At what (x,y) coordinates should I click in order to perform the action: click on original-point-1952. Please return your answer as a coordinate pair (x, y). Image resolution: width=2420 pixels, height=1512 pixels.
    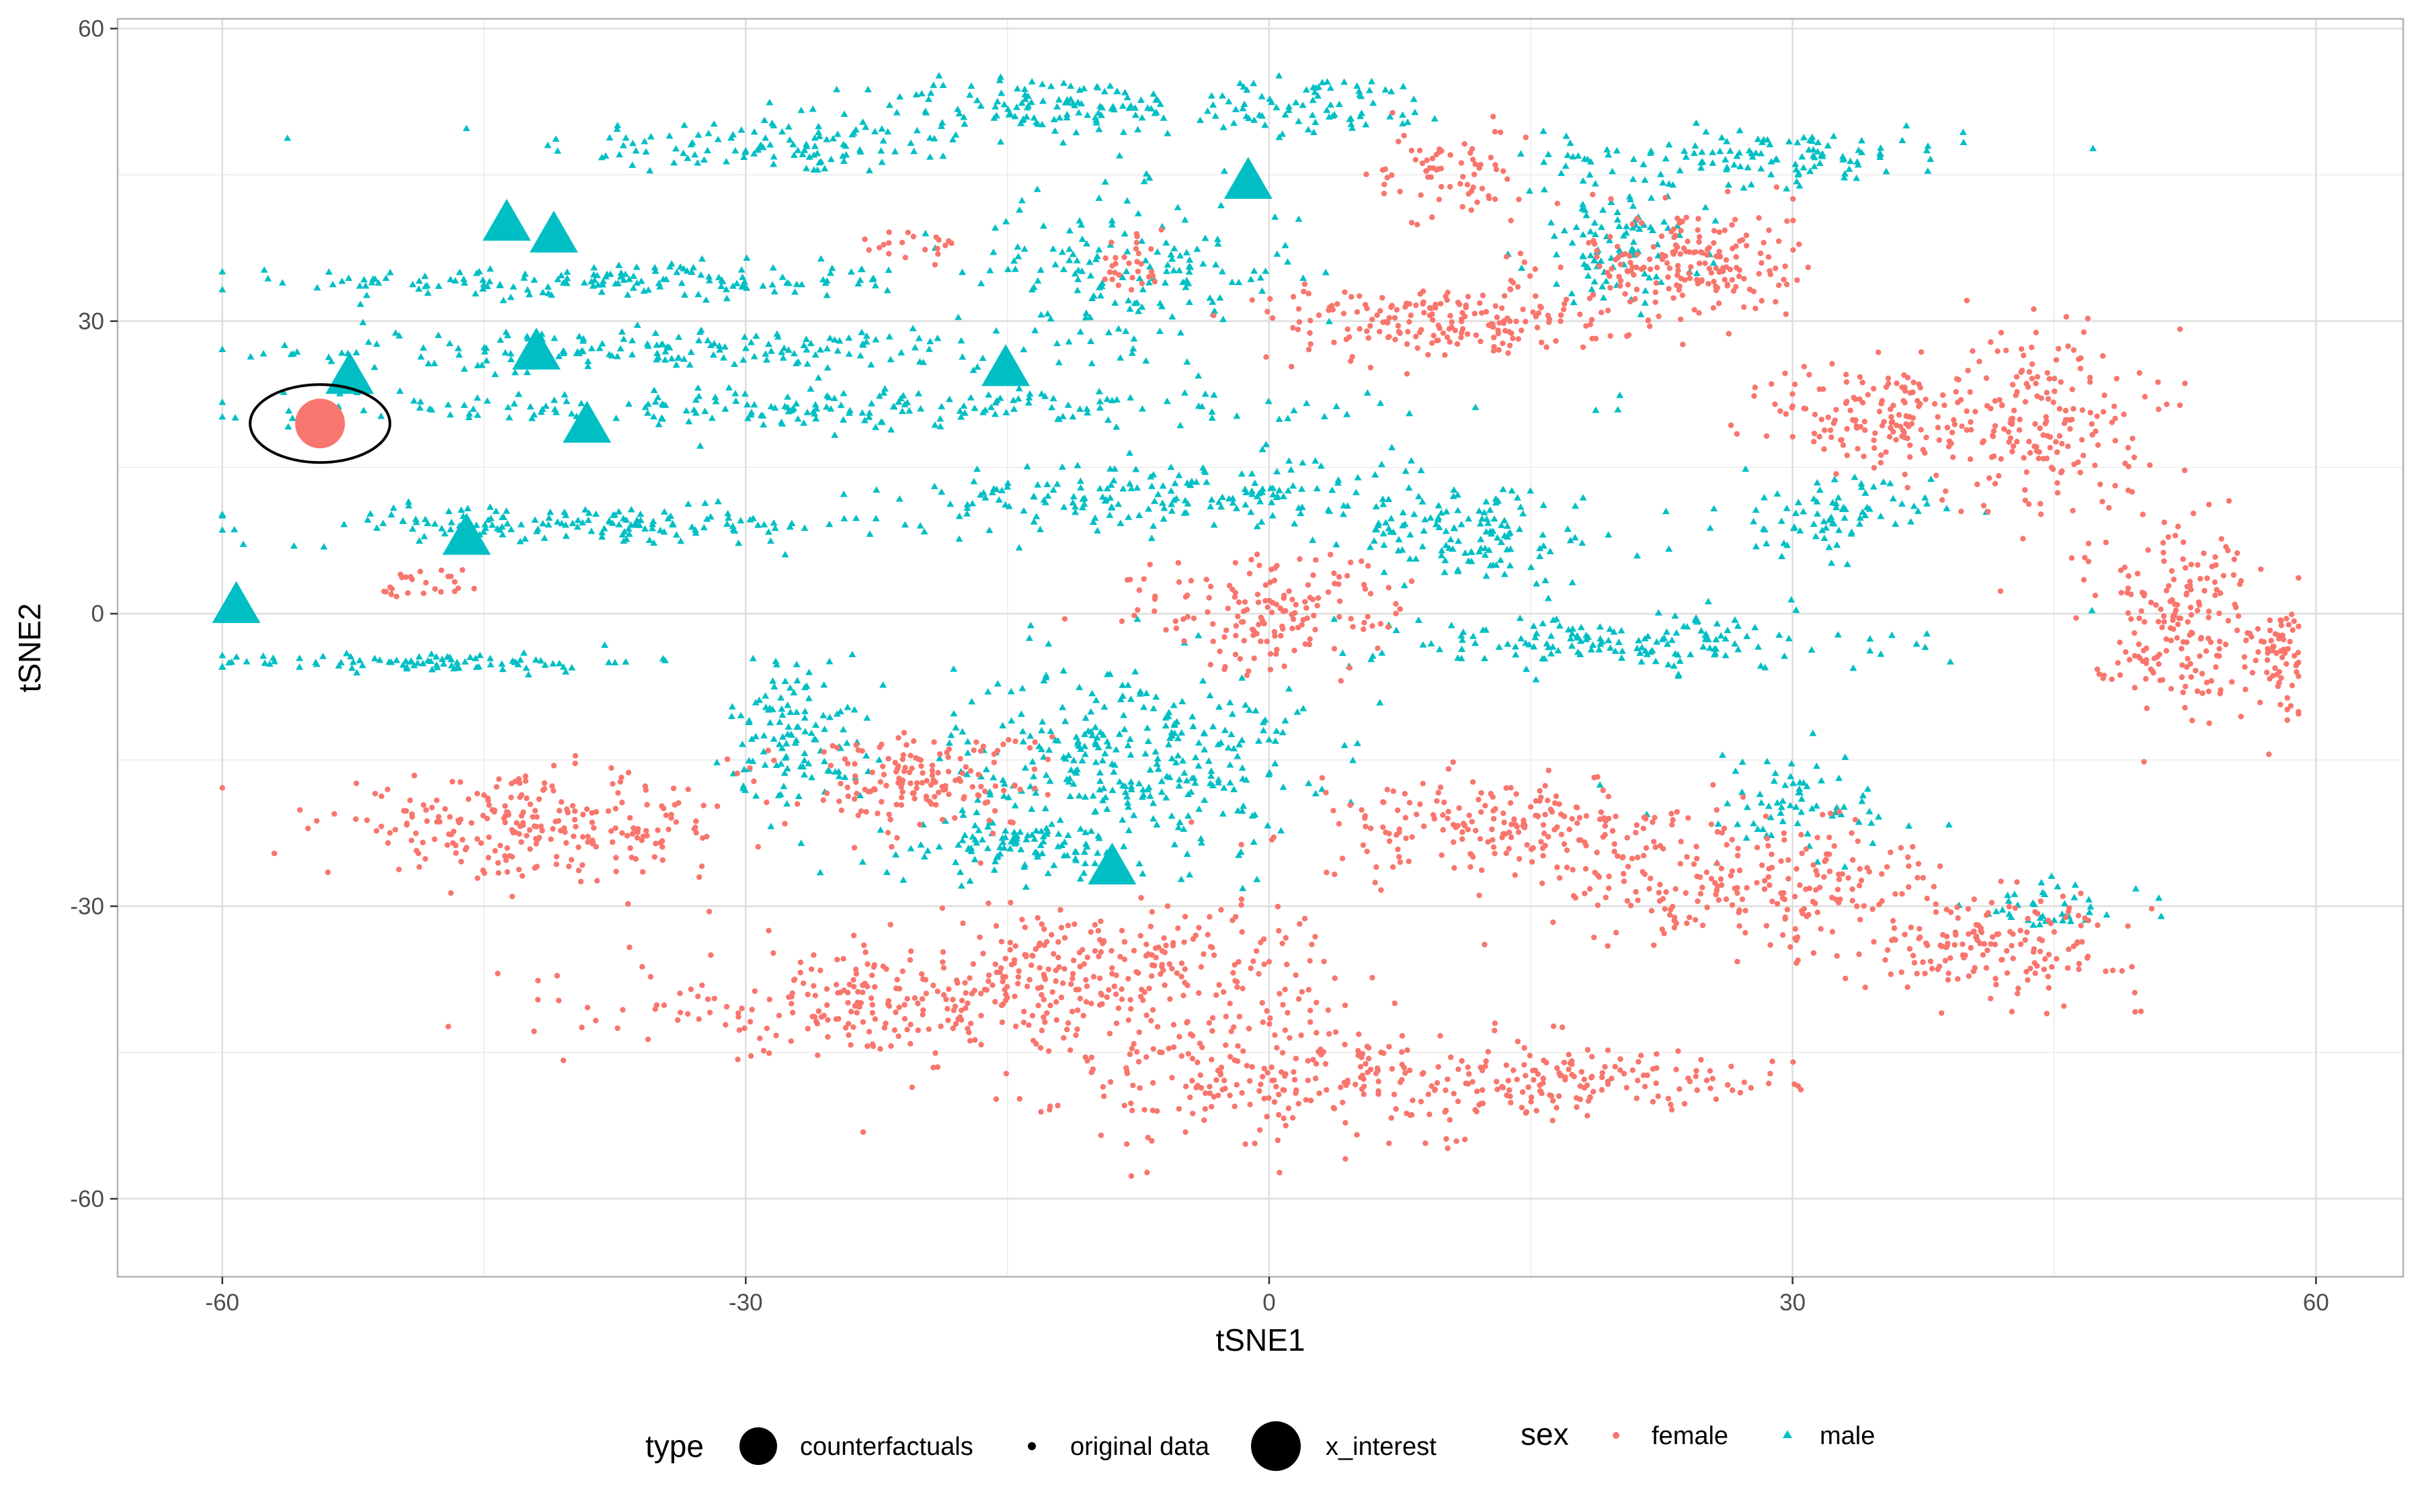
    Looking at the image, I should click on (794, 693).